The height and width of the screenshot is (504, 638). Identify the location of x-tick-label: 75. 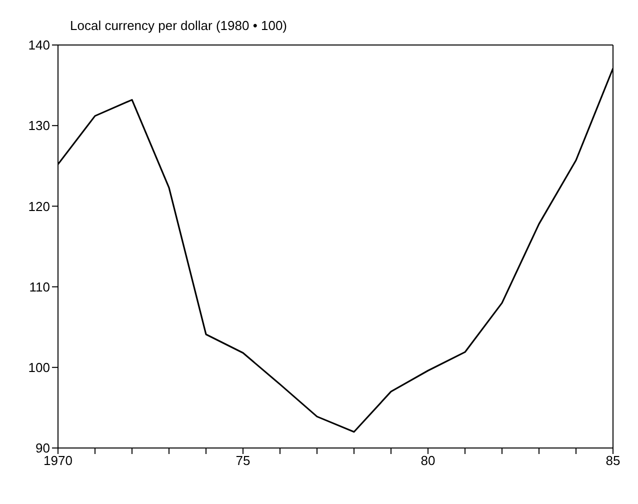
(243, 460).